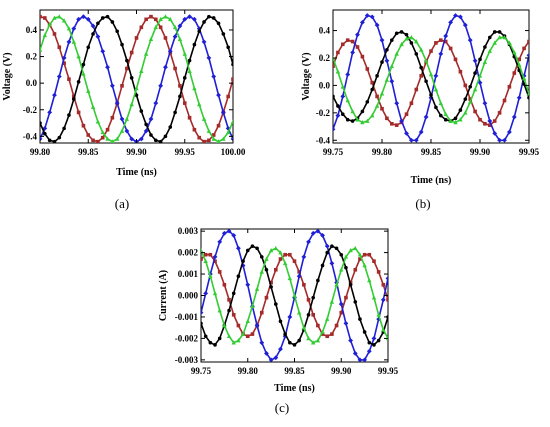 The height and width of the screenshot is (427, 550). What do you see at coordinates (431, 152) in the screenshot?
I see `x-tick-label: 99.85` at bounding box center [431, 152].